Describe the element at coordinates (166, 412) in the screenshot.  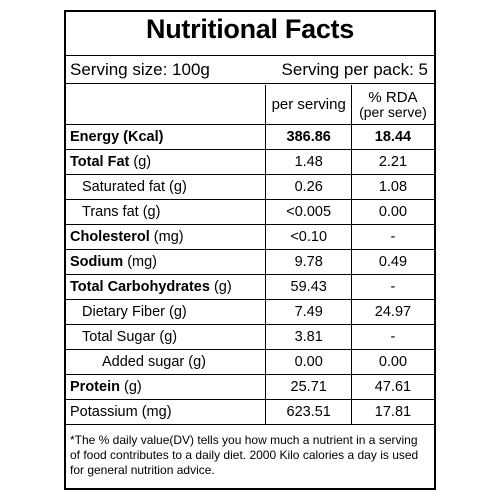
I see `nutrient-name: Potassium (mg)` at that location.